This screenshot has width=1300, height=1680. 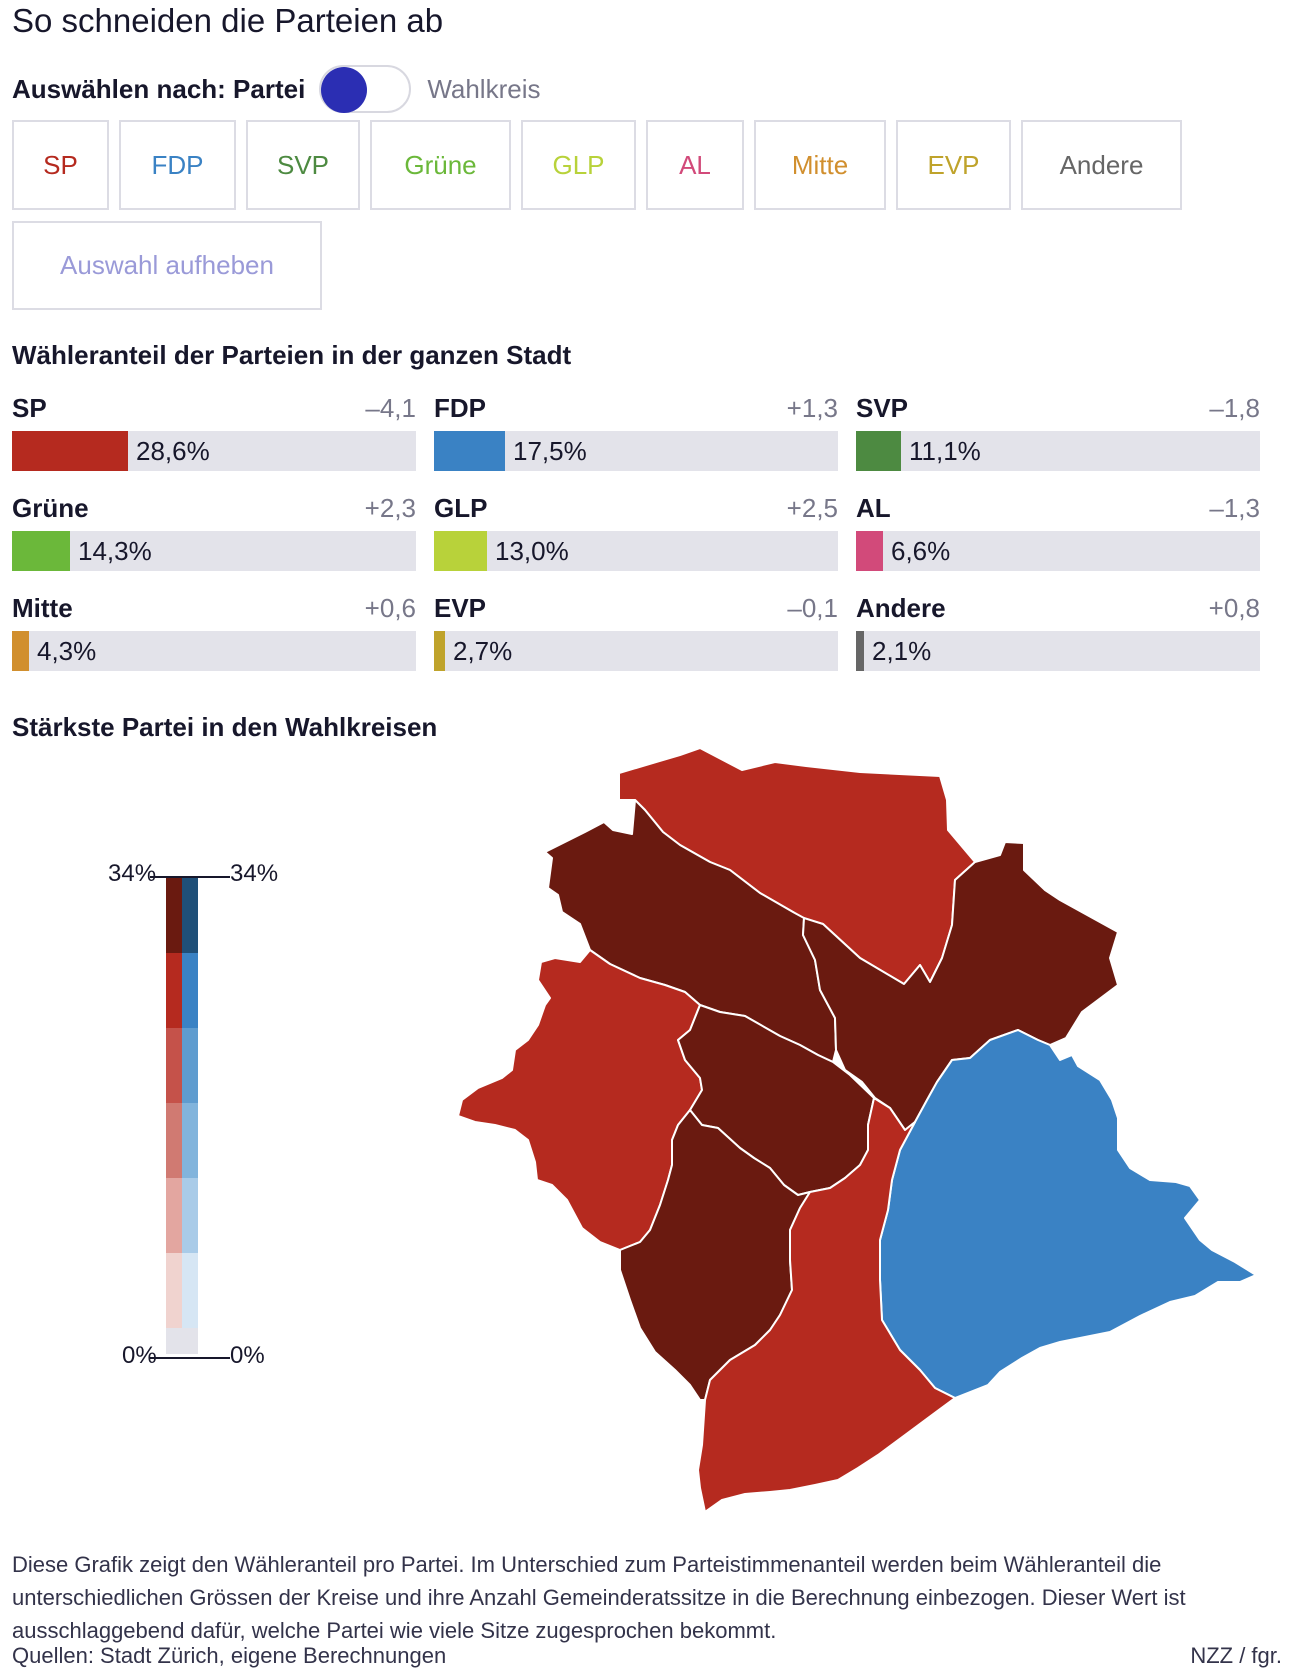 I want to click on share-diff: +0,8, so click(x=1234, y=608).